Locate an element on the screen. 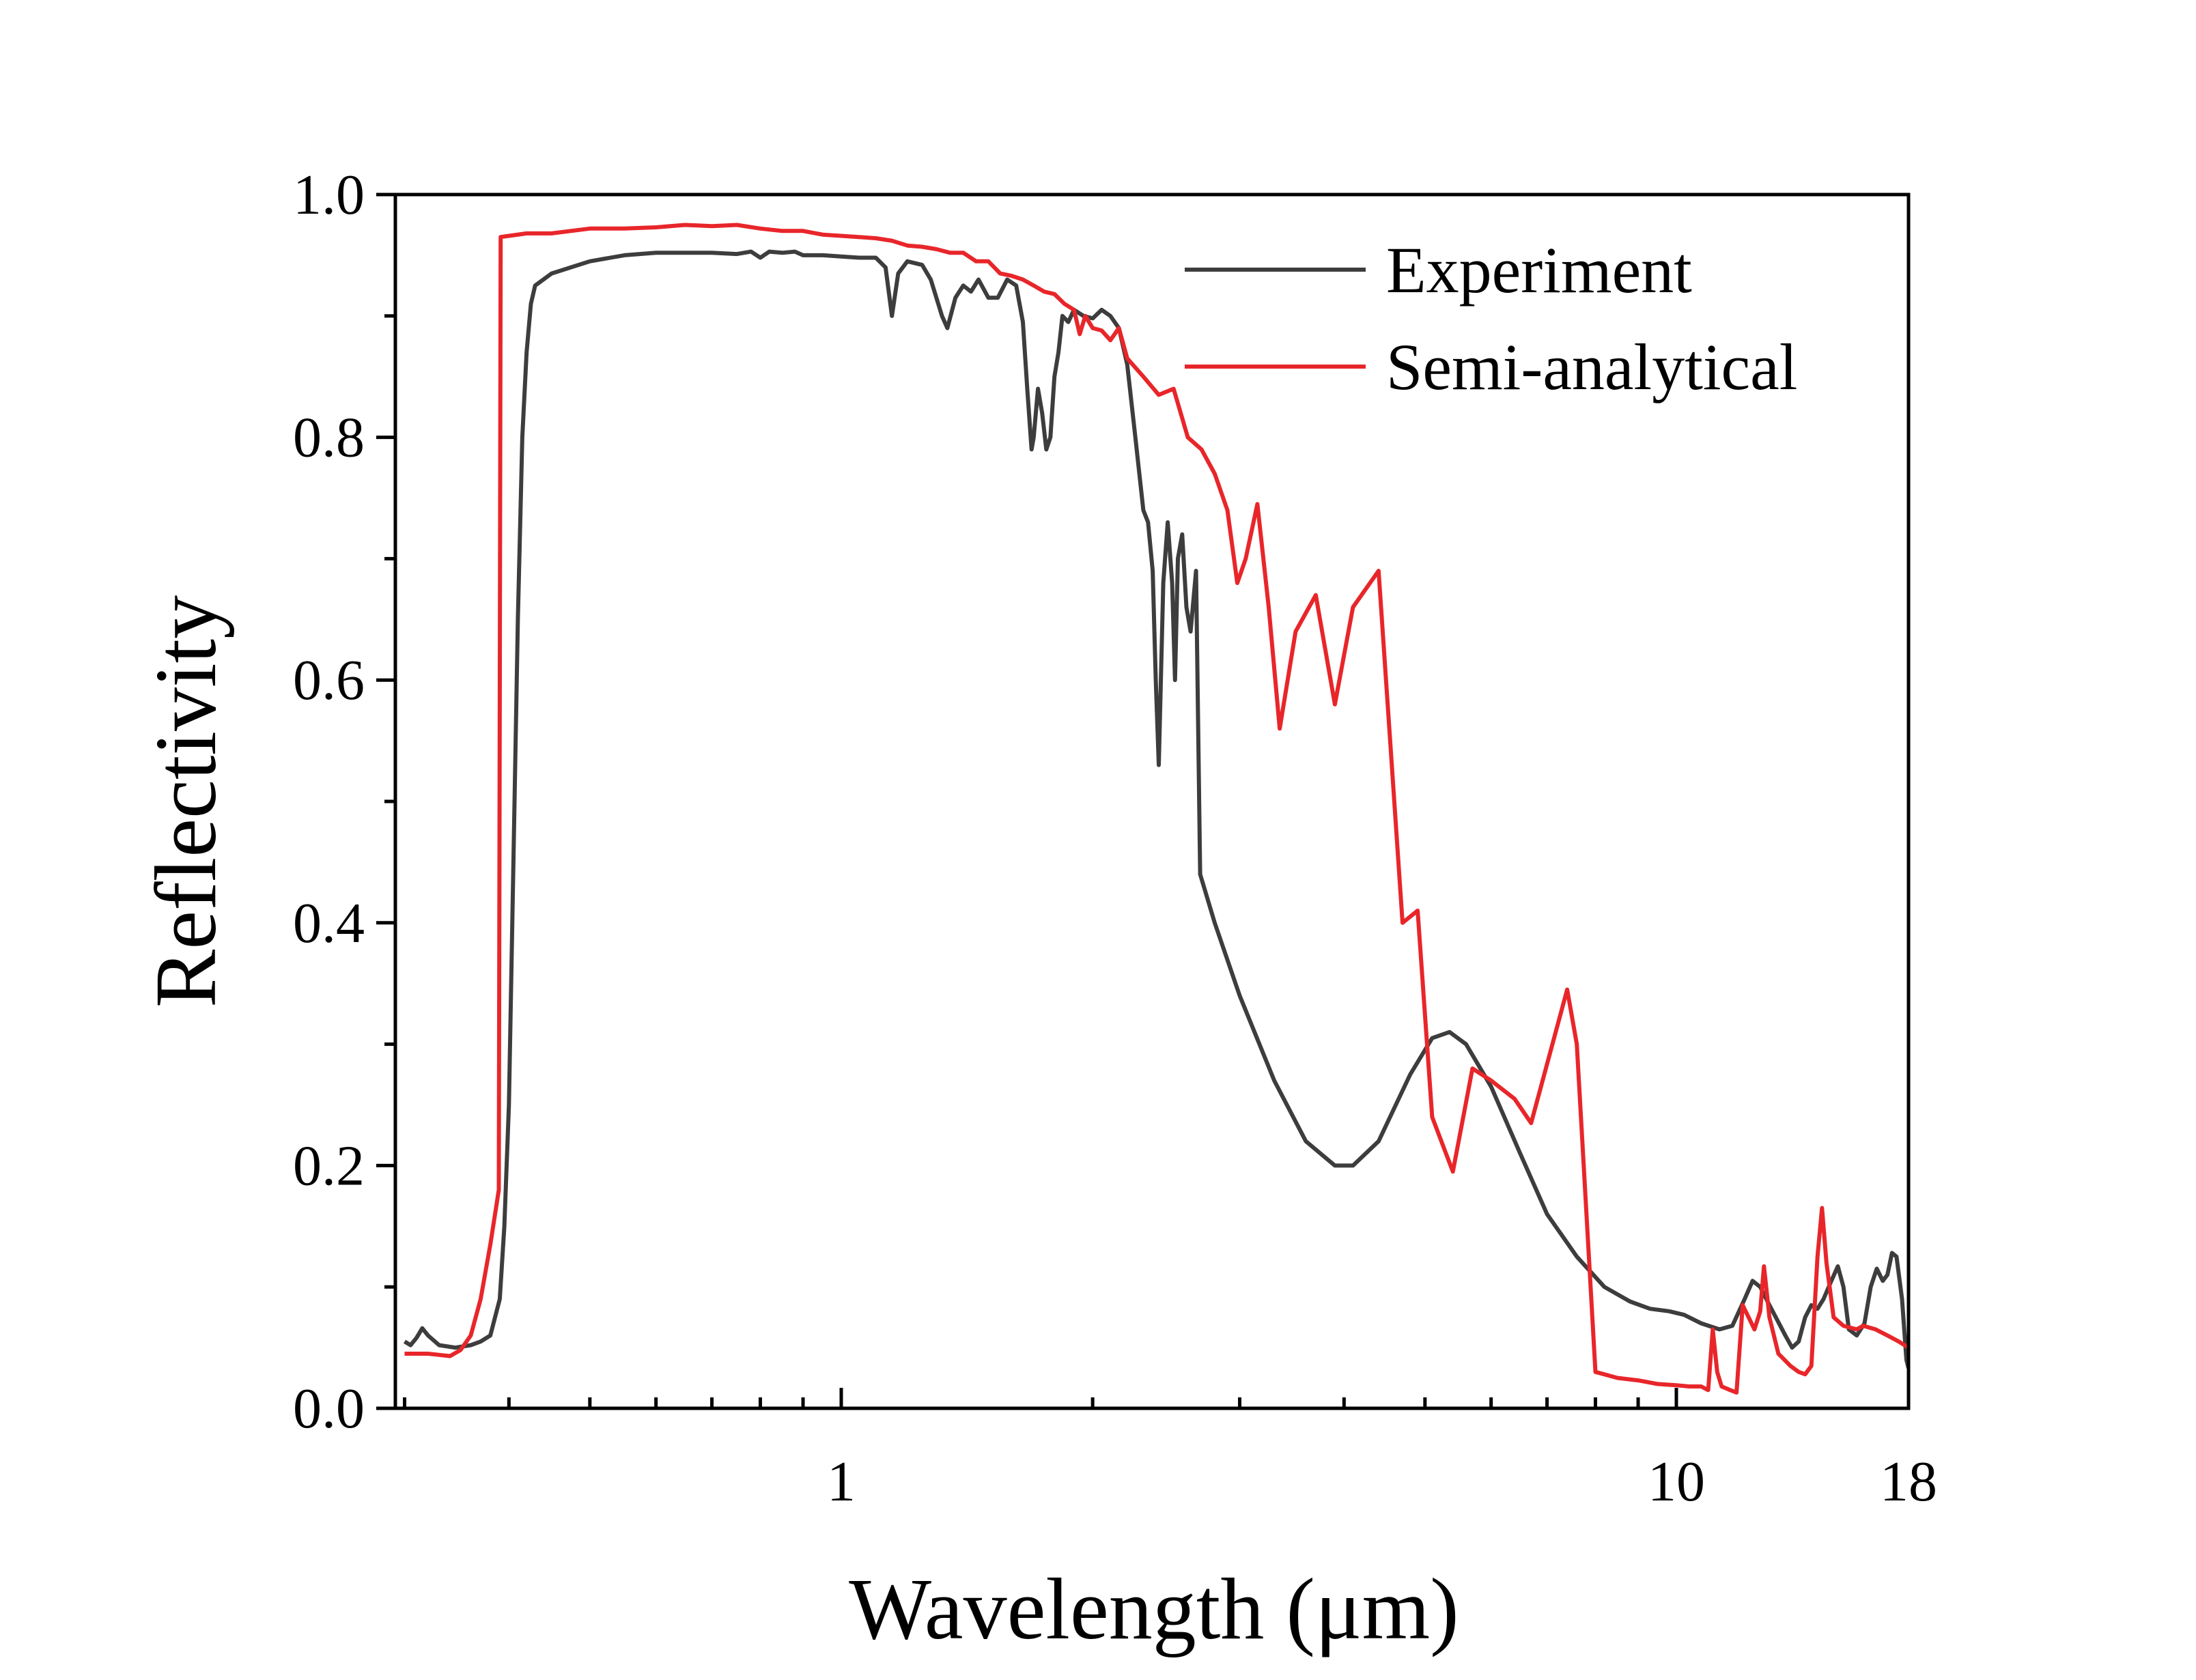 This screenshot has height=1680, width=2196. legend-label-semi-analytical: Semi-analytical is located at coordinates (1592, 366).